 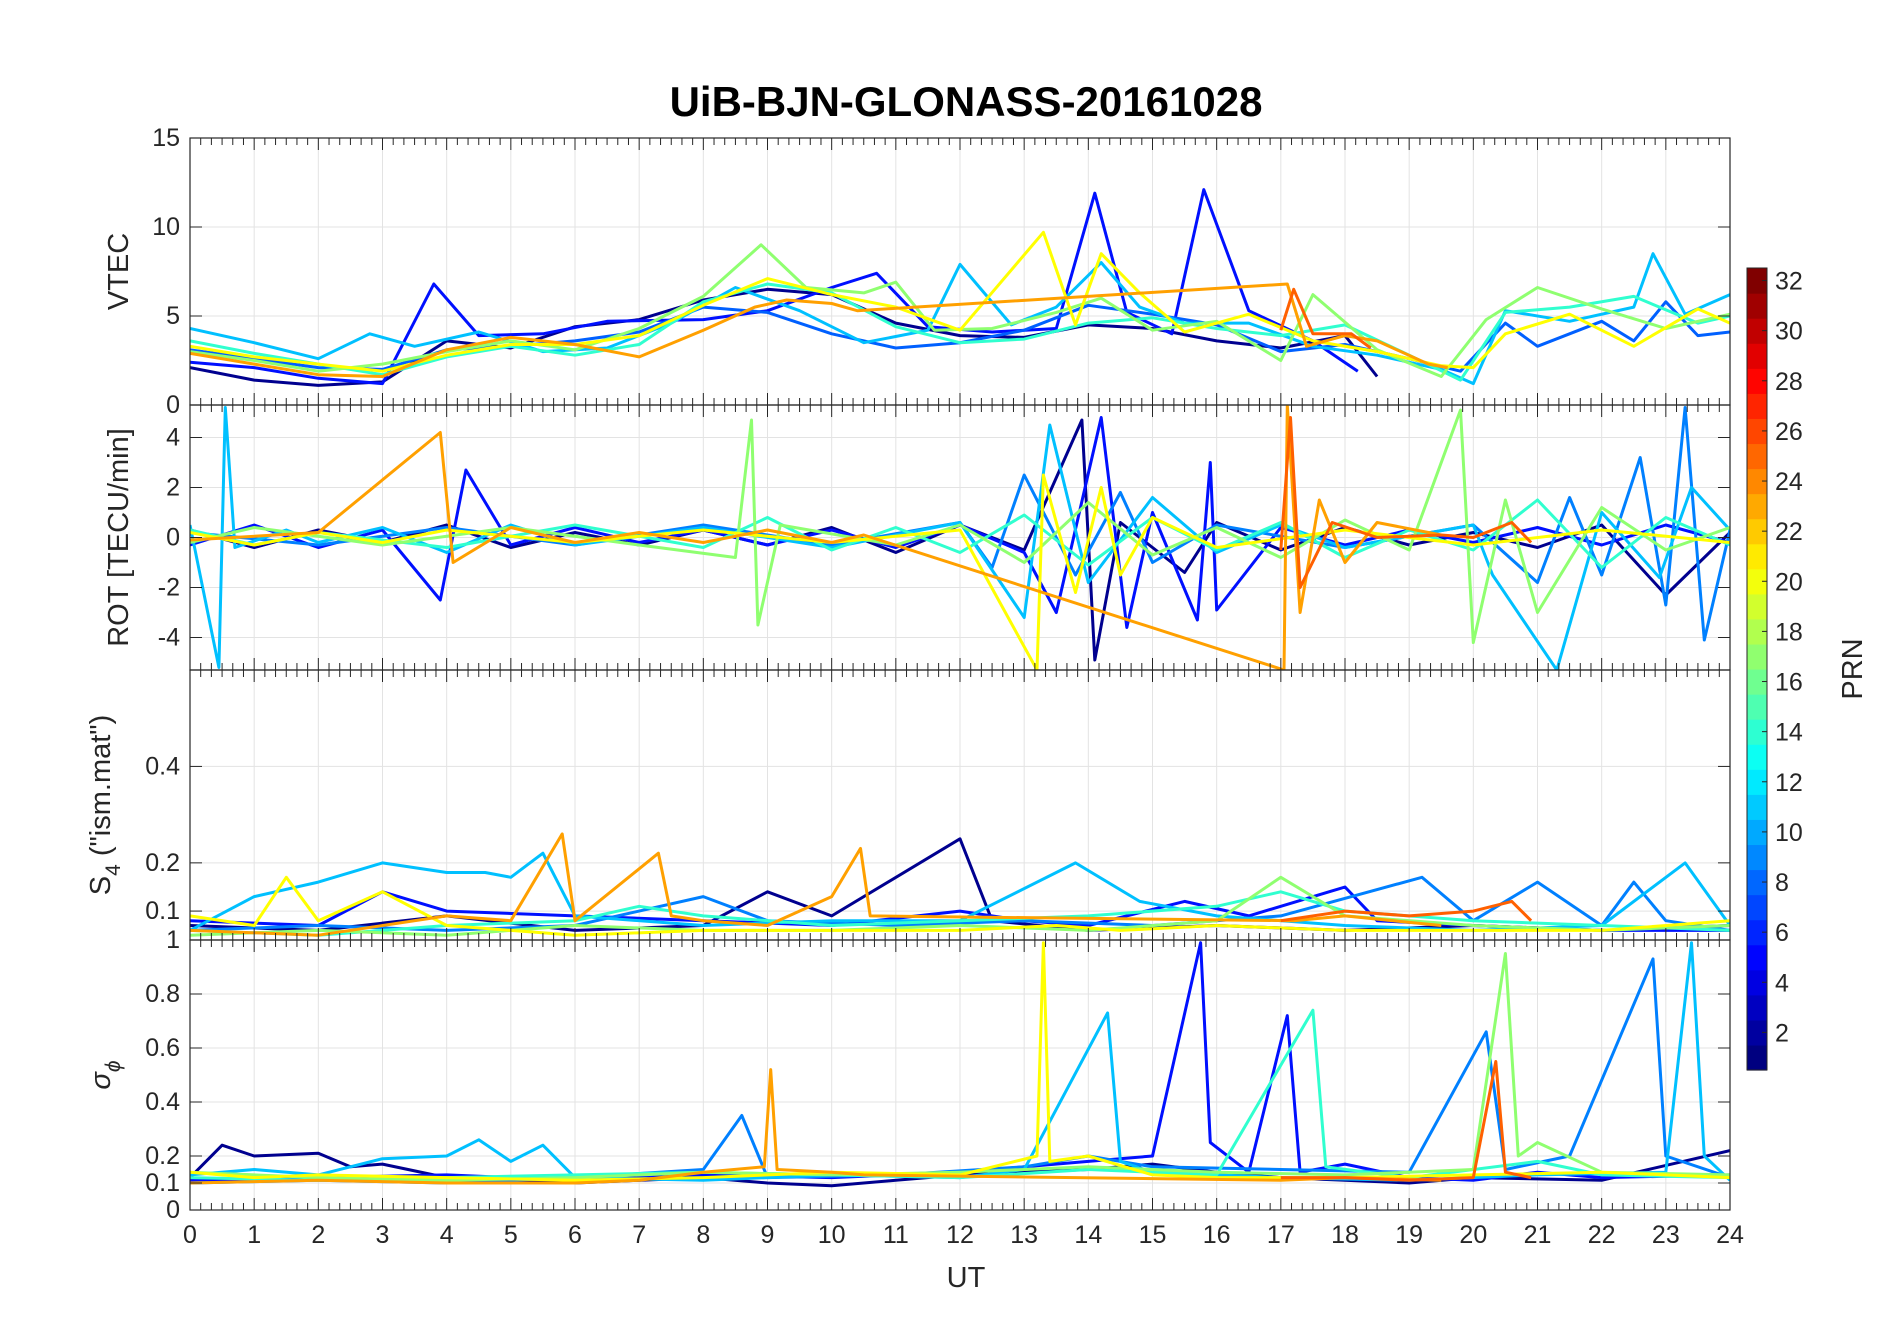 I want to click on y-tick-label: 0.4, so click(x=162, y=1102).